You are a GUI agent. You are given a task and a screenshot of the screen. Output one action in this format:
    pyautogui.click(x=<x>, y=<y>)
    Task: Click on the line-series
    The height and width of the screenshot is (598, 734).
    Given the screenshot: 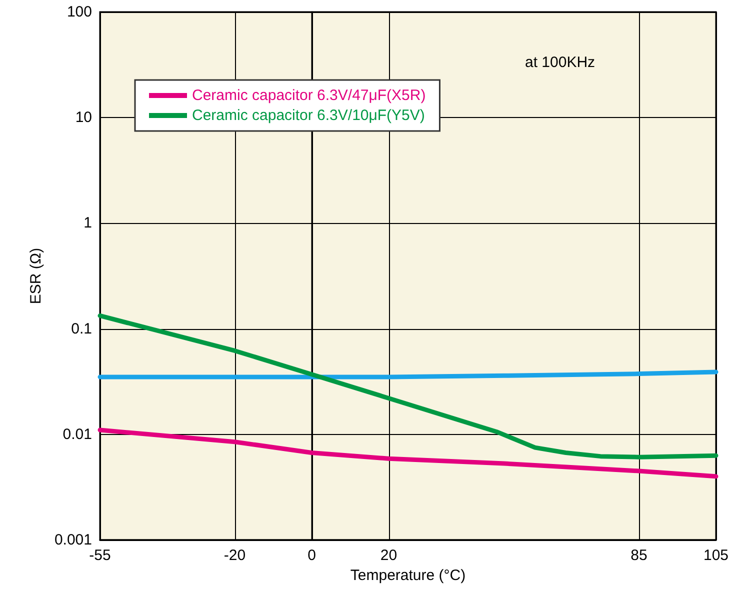 What is the action you would take?
    pyautogui.click(x=408, y=453)
    